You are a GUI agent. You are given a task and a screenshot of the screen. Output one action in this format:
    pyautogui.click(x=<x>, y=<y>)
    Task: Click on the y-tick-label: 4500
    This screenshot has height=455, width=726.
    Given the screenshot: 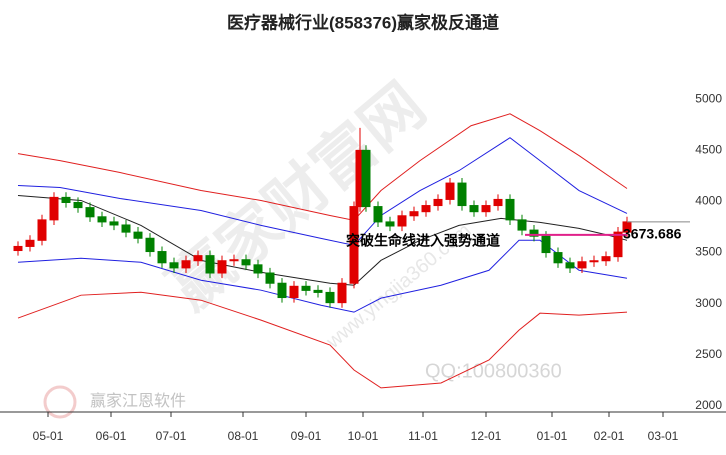 What is the action you would take?
    pyautogui.click(x=708, y=150)
    